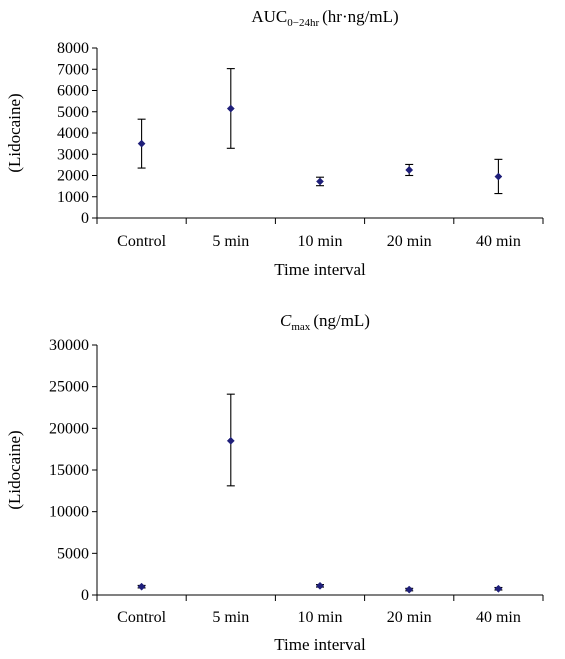  What do you see at coordinates (73, 48) in the screenshot?
I see `y-tick-label: 8000` at bounding box center [73, 48].